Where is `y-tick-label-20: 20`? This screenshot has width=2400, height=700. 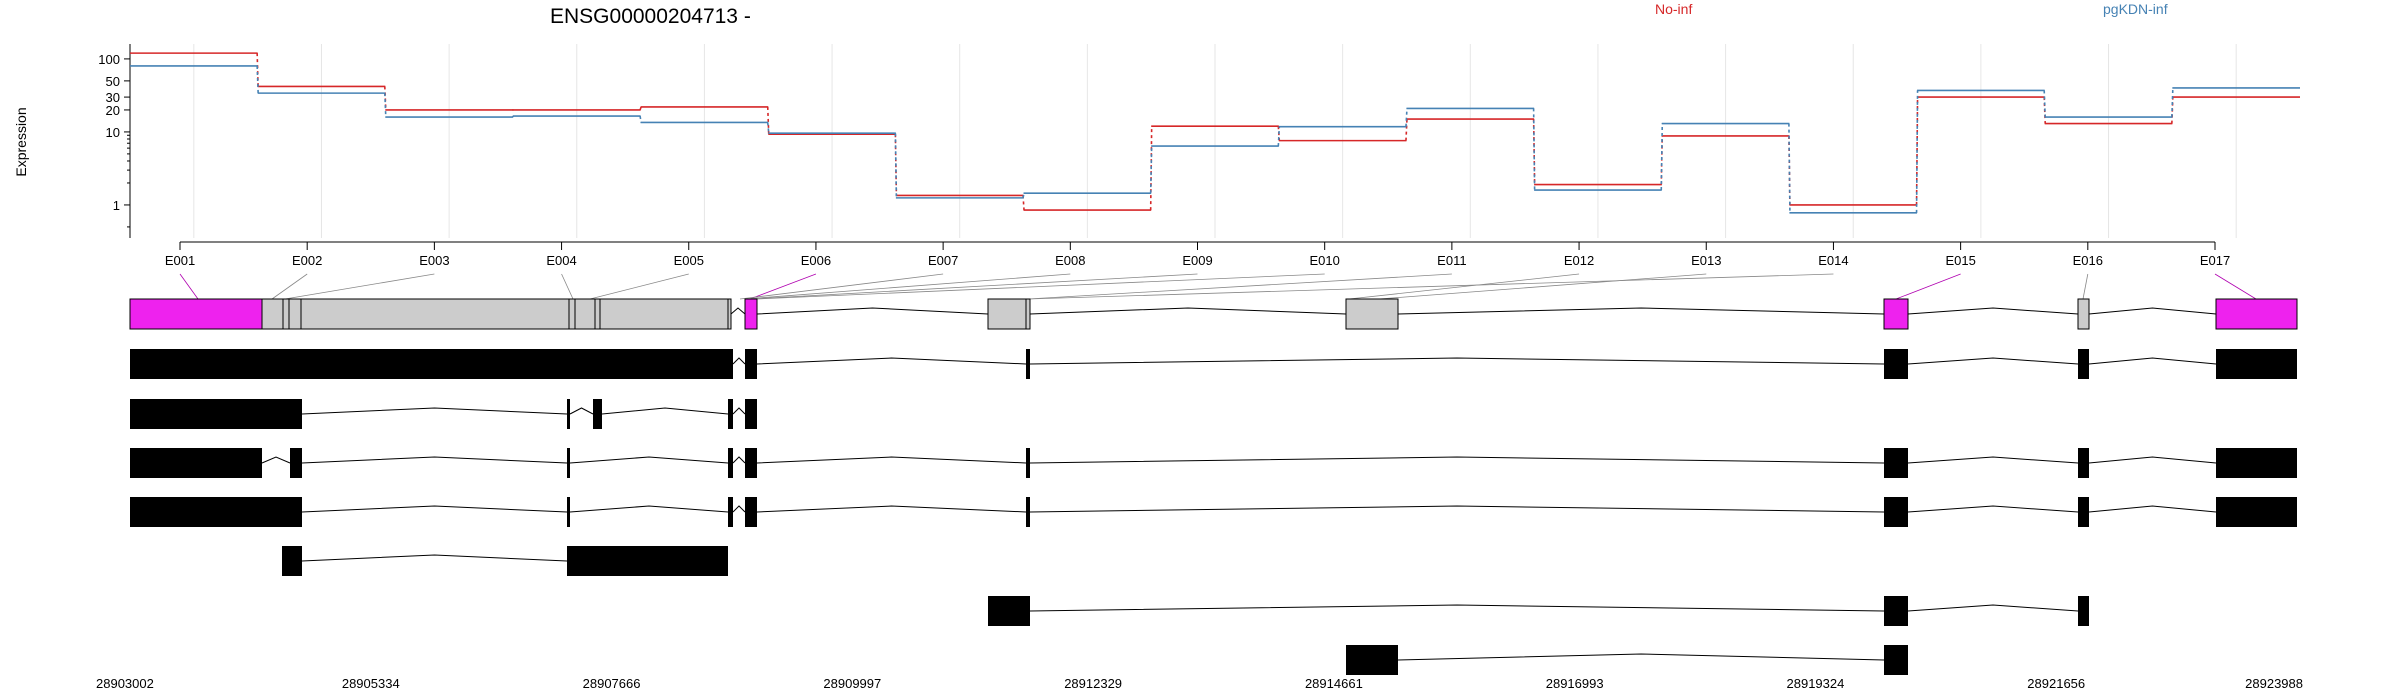
y-tick-label-20: 20 is located at coordinates (113, 110).